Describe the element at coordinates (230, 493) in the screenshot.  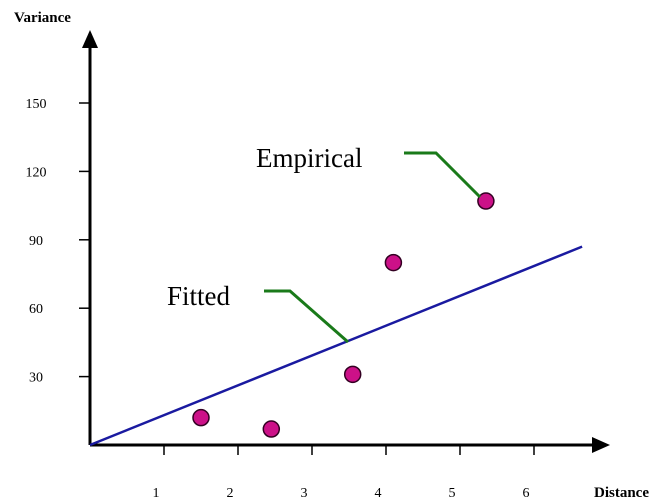
I see `x-tick-label: 2` at that location.